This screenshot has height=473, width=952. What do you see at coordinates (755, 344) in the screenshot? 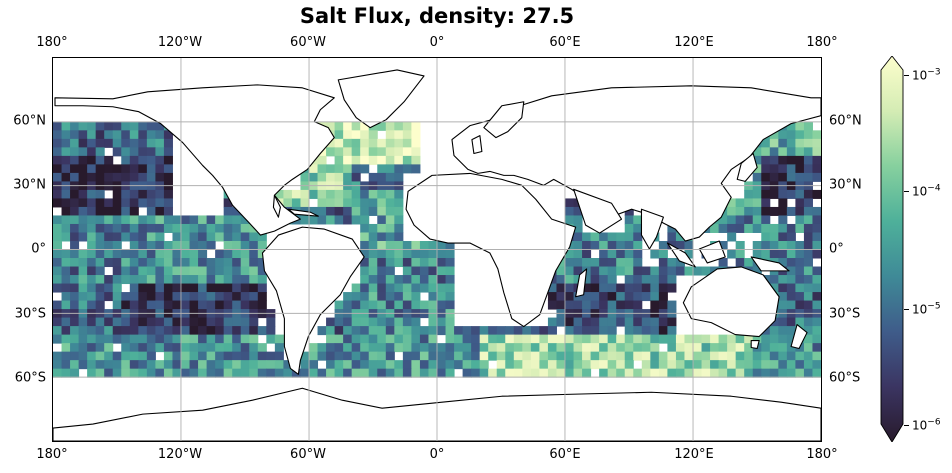
I see `tasmania` at bounding box center [755, 344].